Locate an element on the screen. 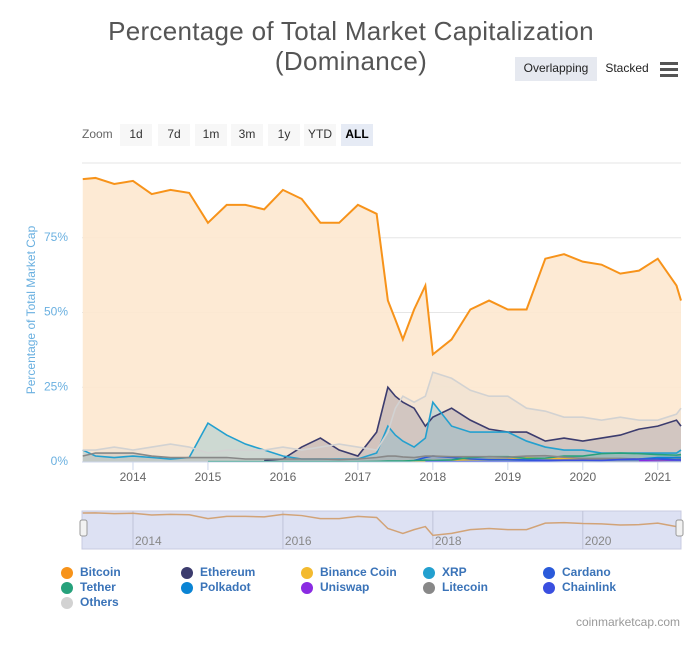 The width and height of the screenshot is (699, 652). legend-label: Chainlink is located at coordinates (589, 587).